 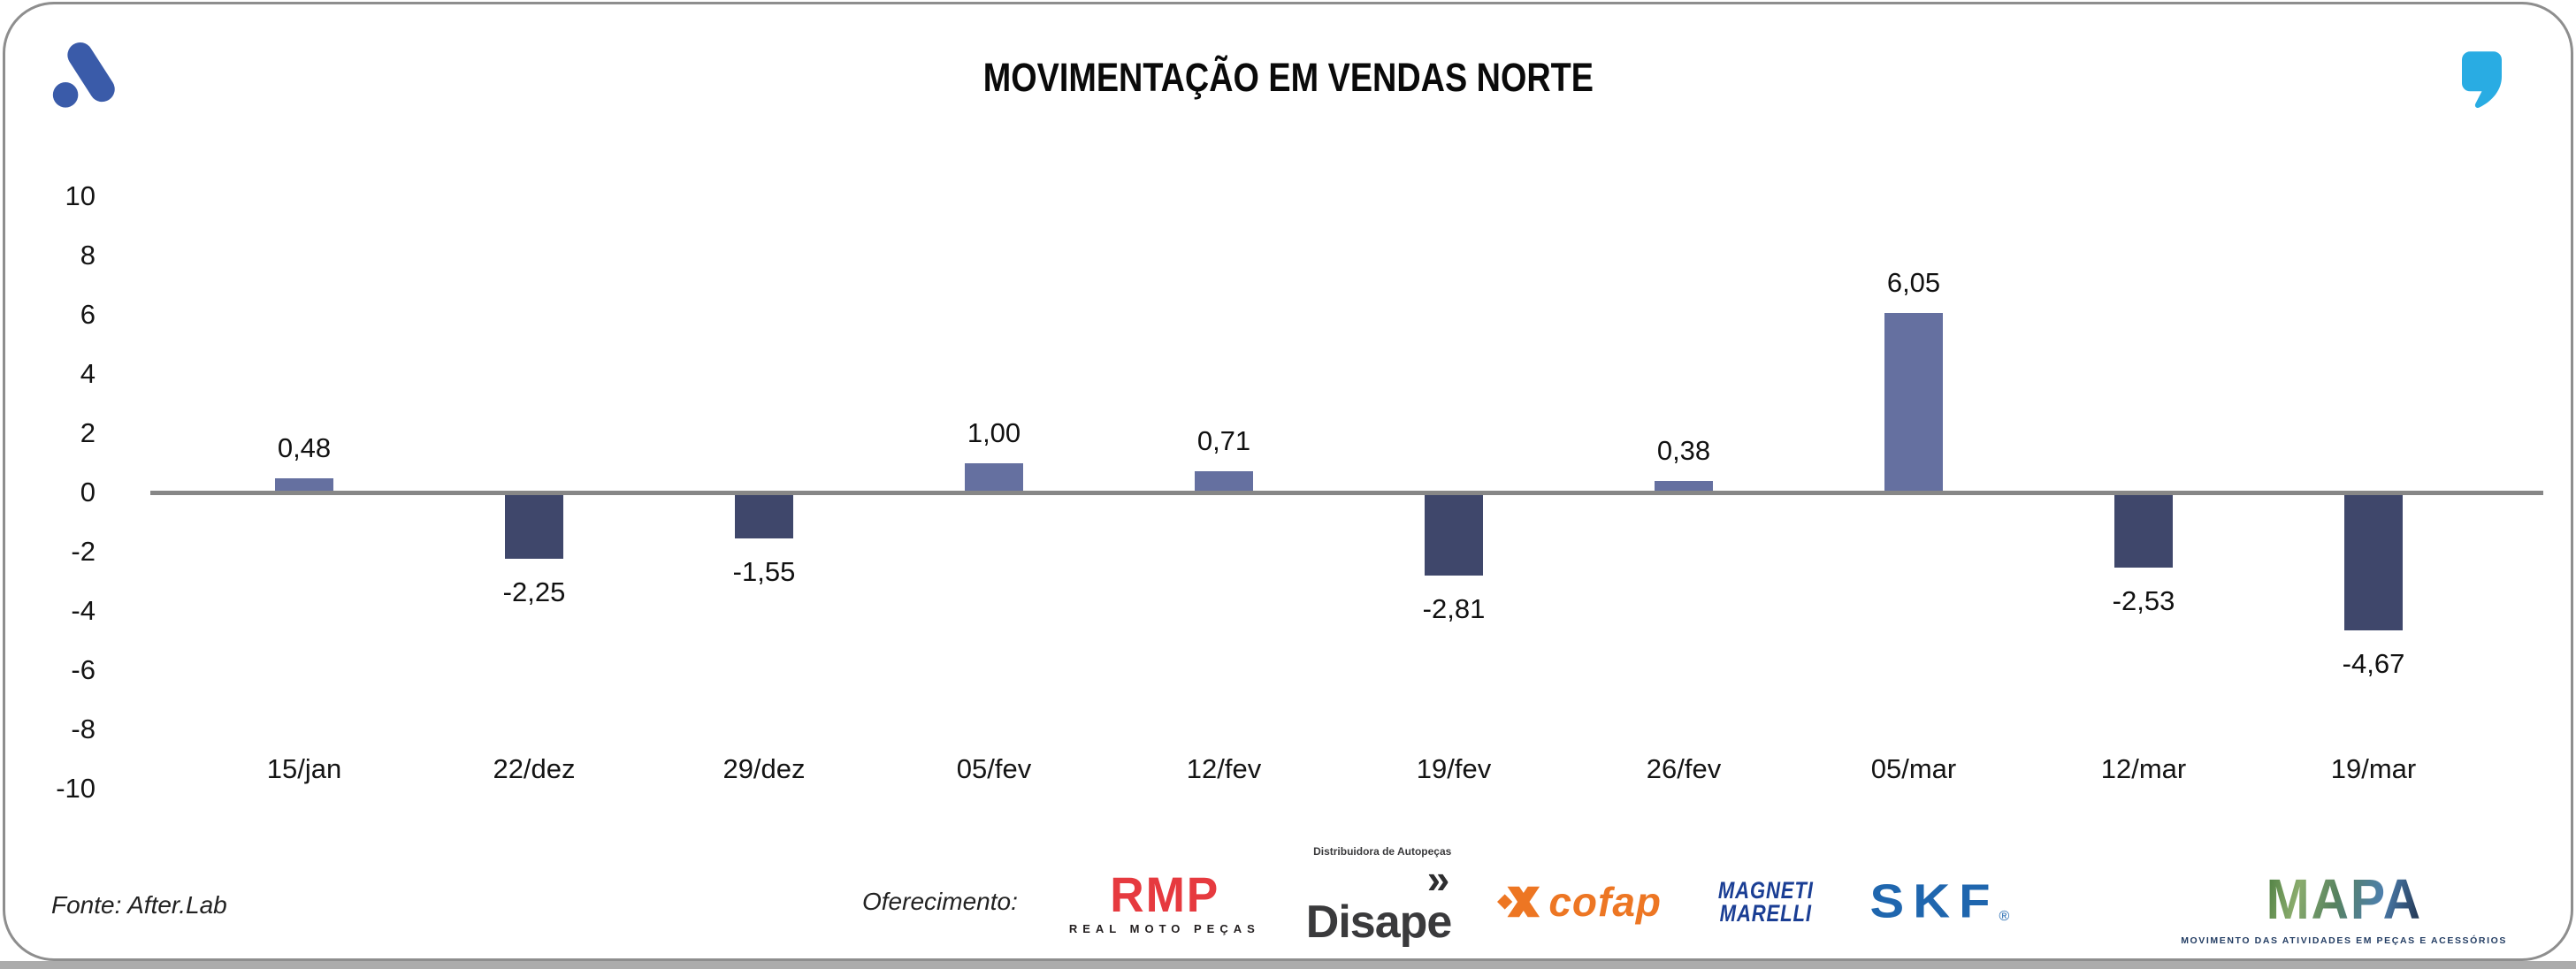 I want to click on x-axis-line, so click(x=1347, y=493).